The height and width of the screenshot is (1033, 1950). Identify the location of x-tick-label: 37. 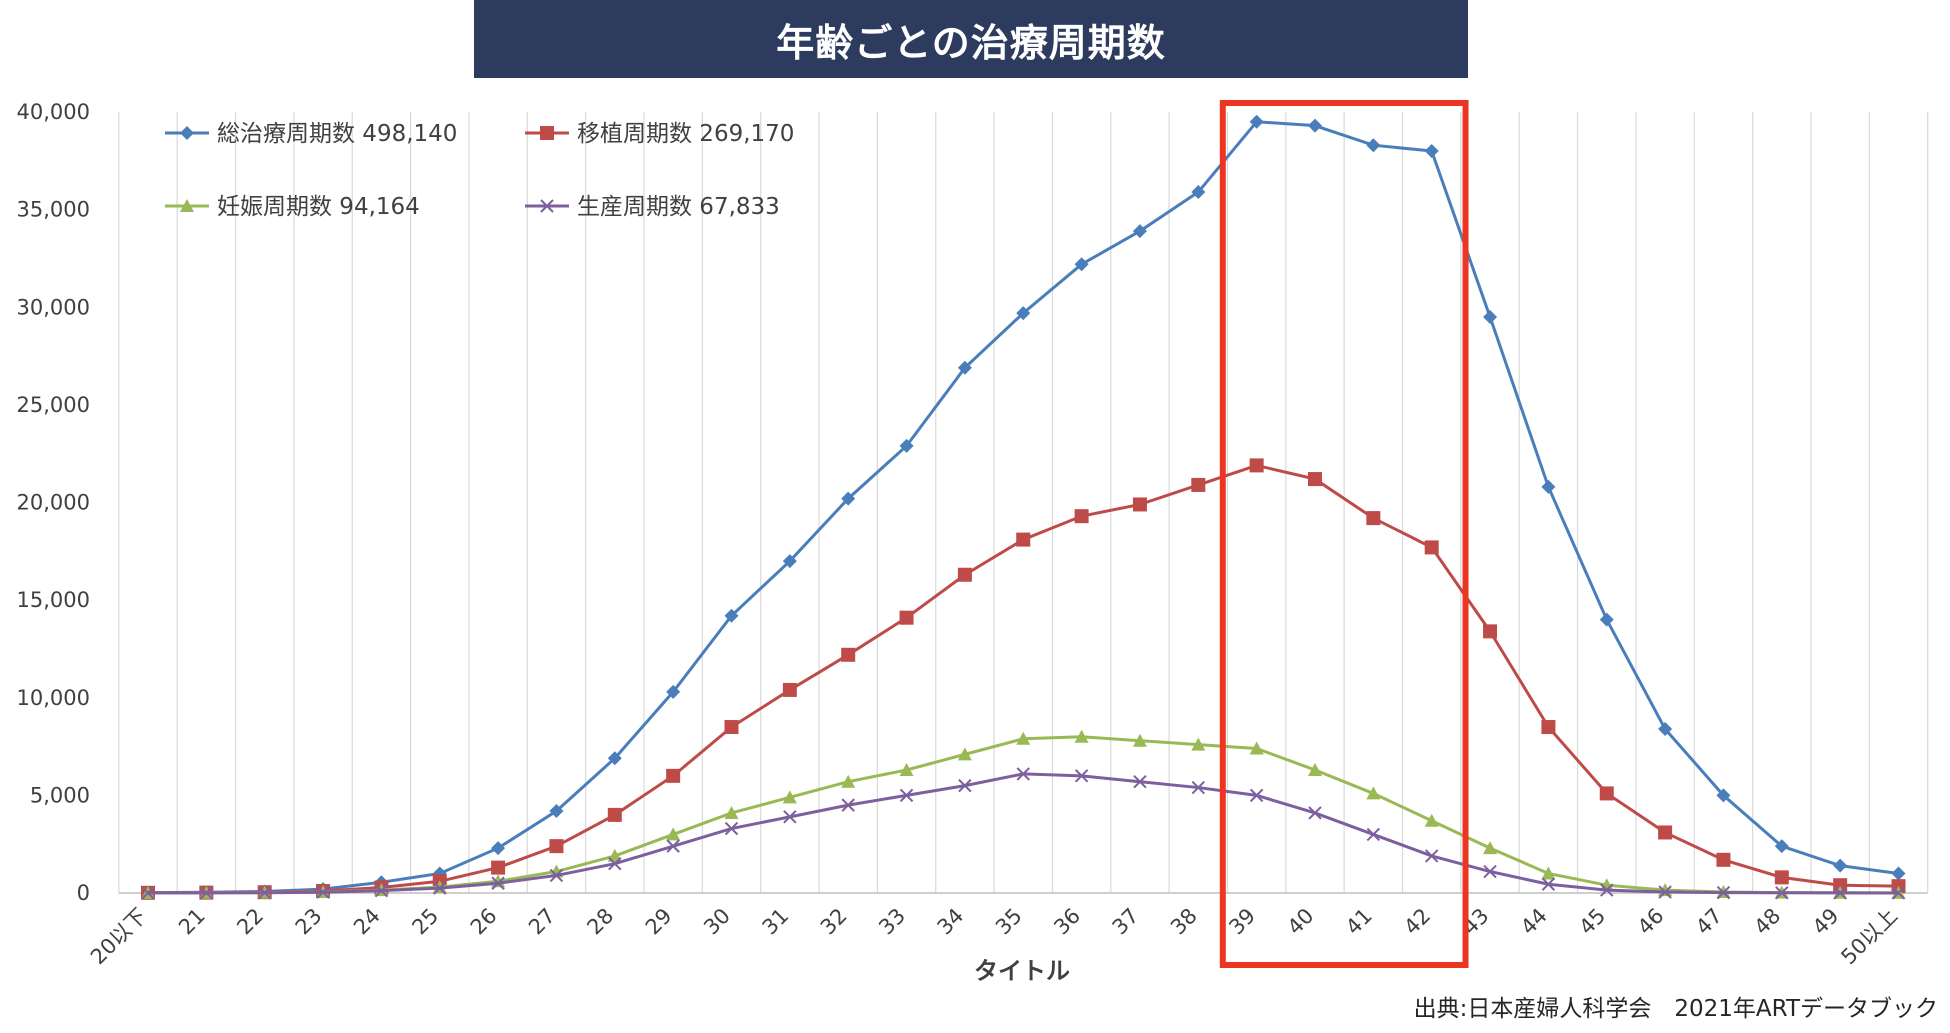
(1126, 922).